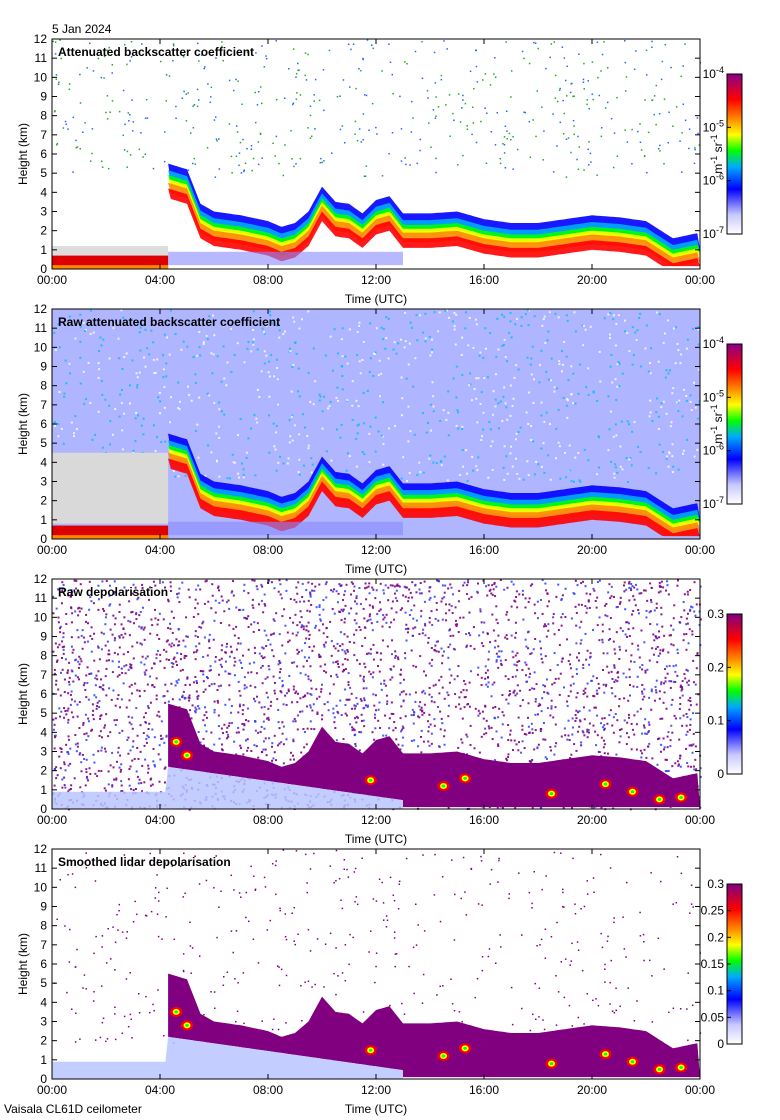 This screenshot has height=1120, width=780. Describe the element at coordinates (720, 340) in the screenshot. I see `tick-exponent: -4` at that location.